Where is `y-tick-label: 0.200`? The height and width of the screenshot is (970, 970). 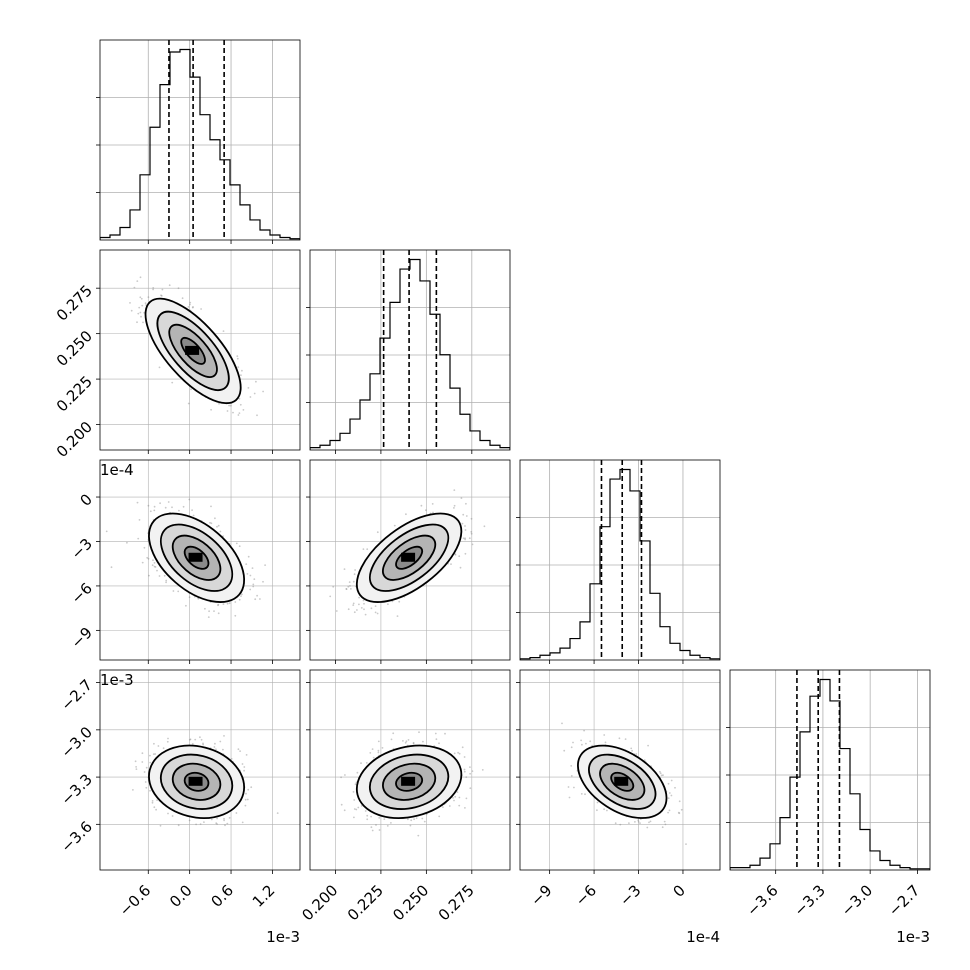 y-tick-label: 0.200 is located at coordinates (74, 439).